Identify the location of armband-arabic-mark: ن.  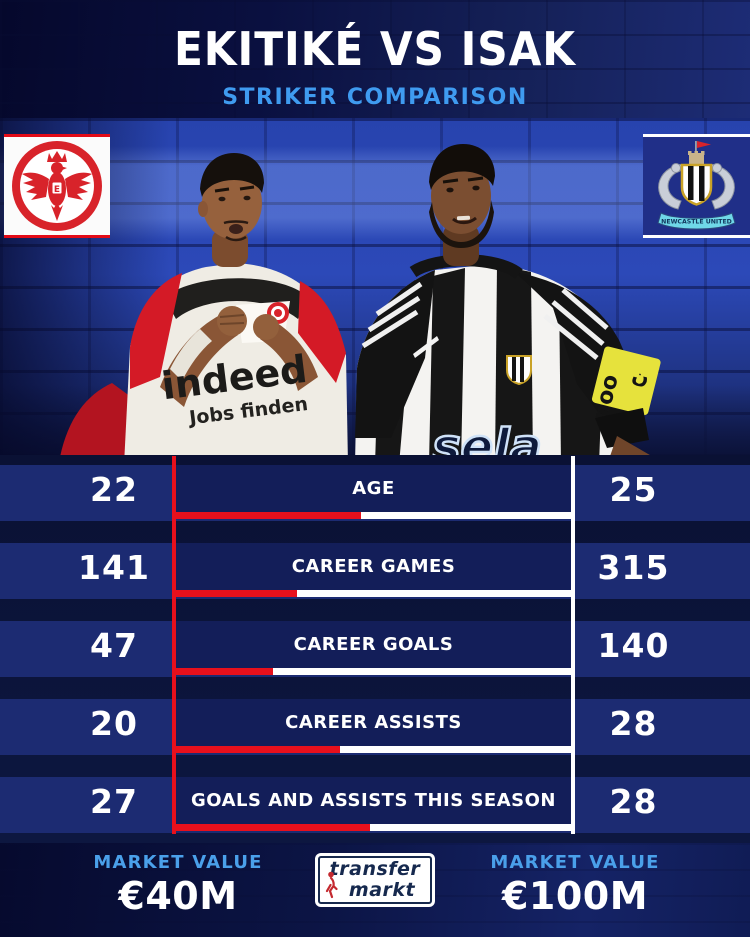
(641, 375).